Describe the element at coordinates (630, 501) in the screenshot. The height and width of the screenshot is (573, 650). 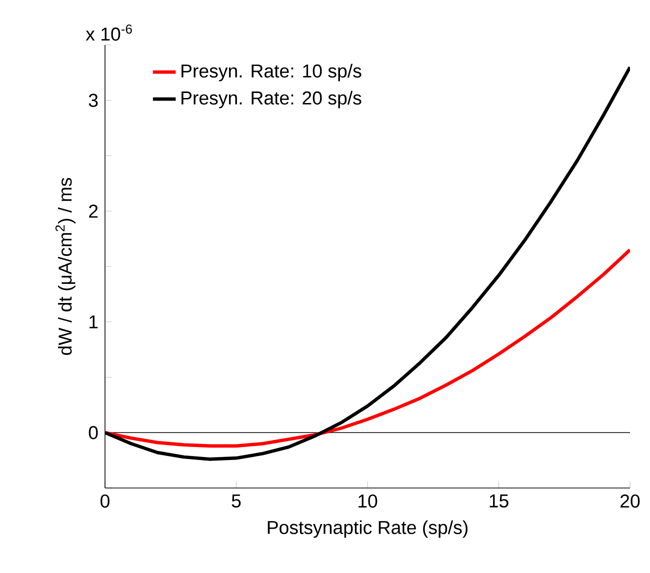
I see `x-tick-label: 20` at that location.